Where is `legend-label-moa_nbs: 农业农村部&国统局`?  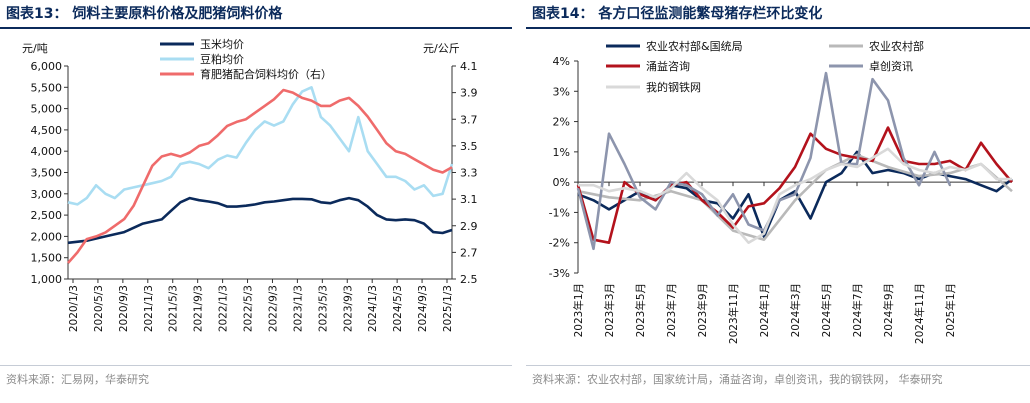
legend-label-moa_nbs: 农业农村部&国统局 is located at coordinates (694, 46).